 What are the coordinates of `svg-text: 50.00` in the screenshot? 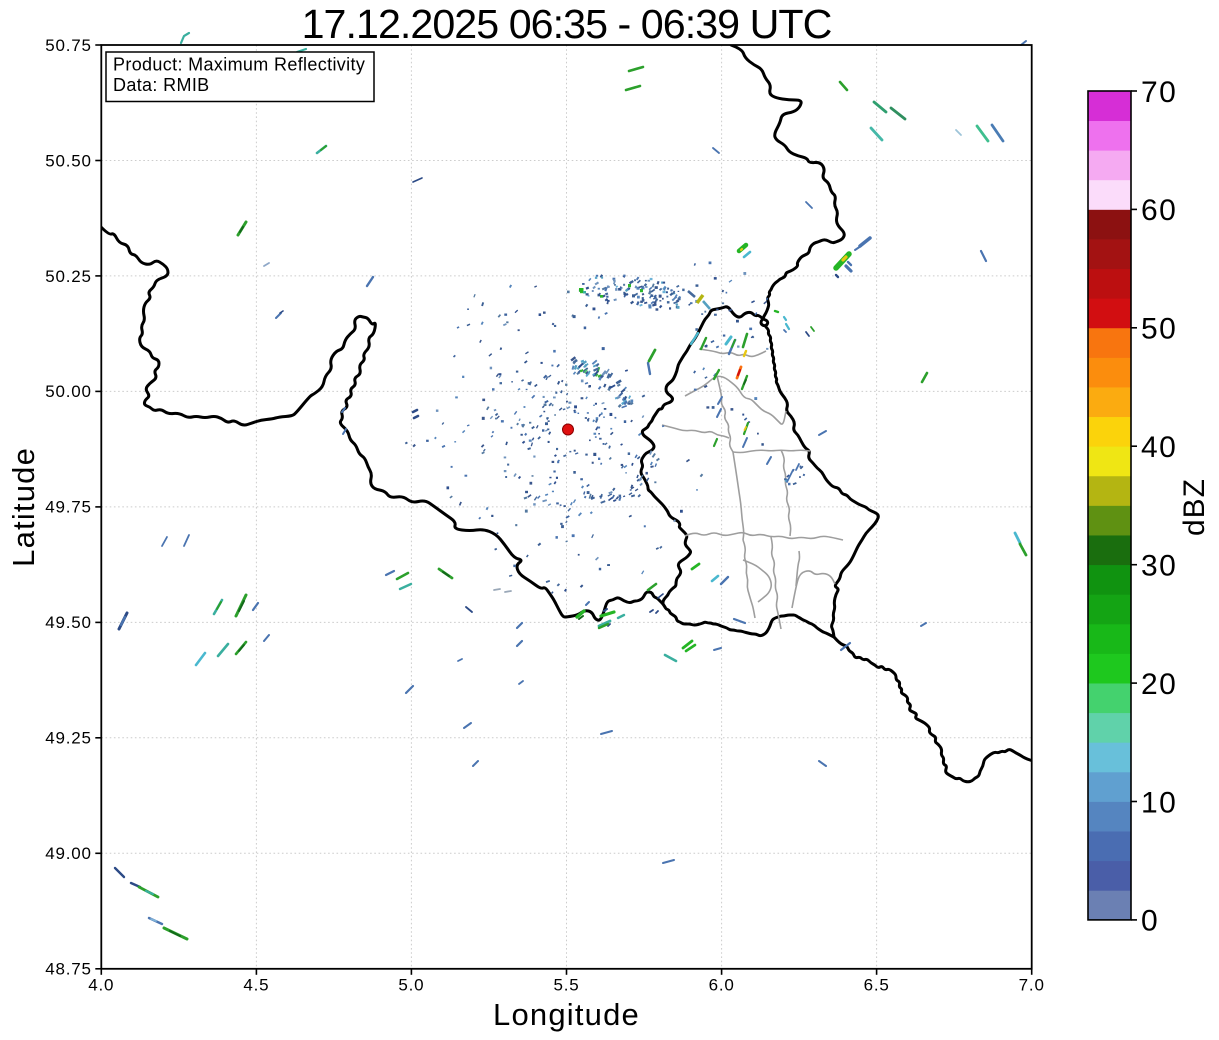 It's located at (68, 391).